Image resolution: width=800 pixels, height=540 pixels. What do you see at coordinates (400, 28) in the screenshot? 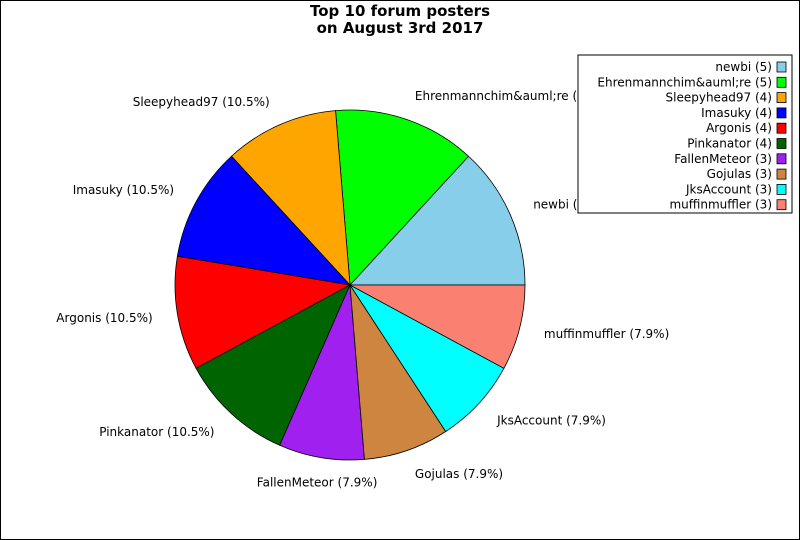
I see `chart-title-line-2: on August 3rd 2017` at bounding box center [400, 28].